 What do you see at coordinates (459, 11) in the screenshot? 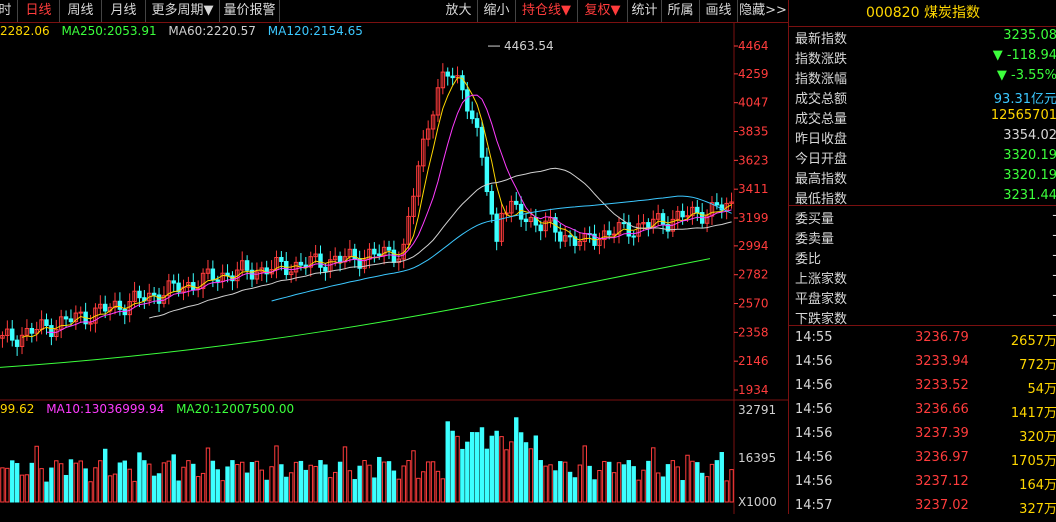
I see `zoom-in-button: 放大` at bounding box center [459, 11].